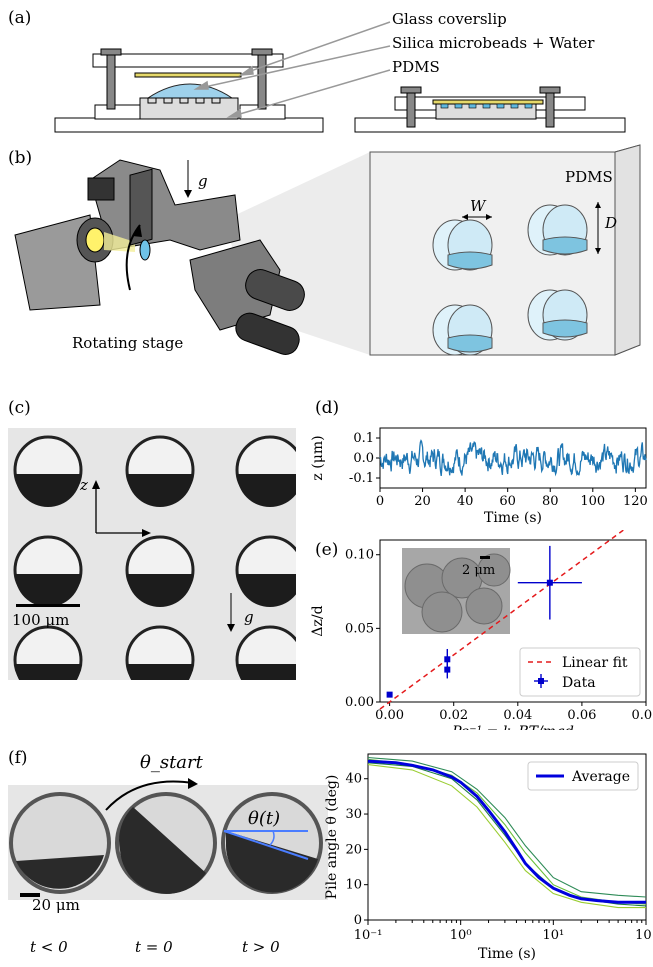  Describe the element at coordinates (358, 920) in the screenshot. I see `y-tick-label: 0` at that location.